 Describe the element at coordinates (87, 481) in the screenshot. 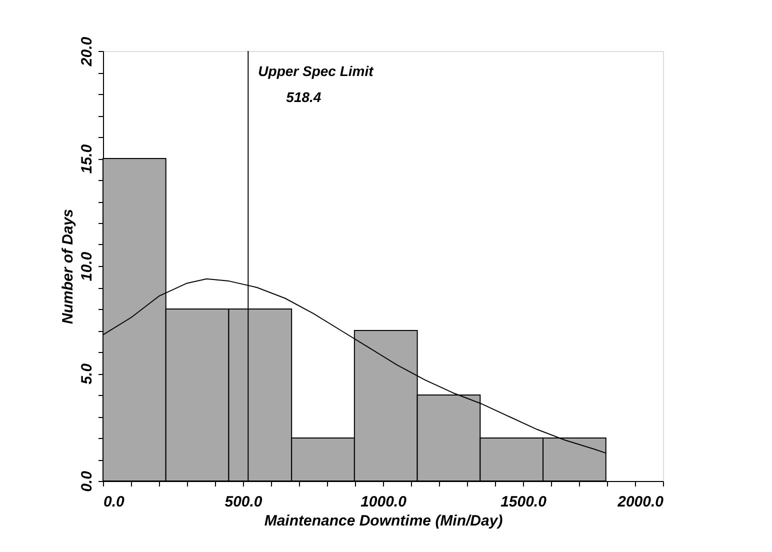

I see `y-tick-label: 0.0` at that location.